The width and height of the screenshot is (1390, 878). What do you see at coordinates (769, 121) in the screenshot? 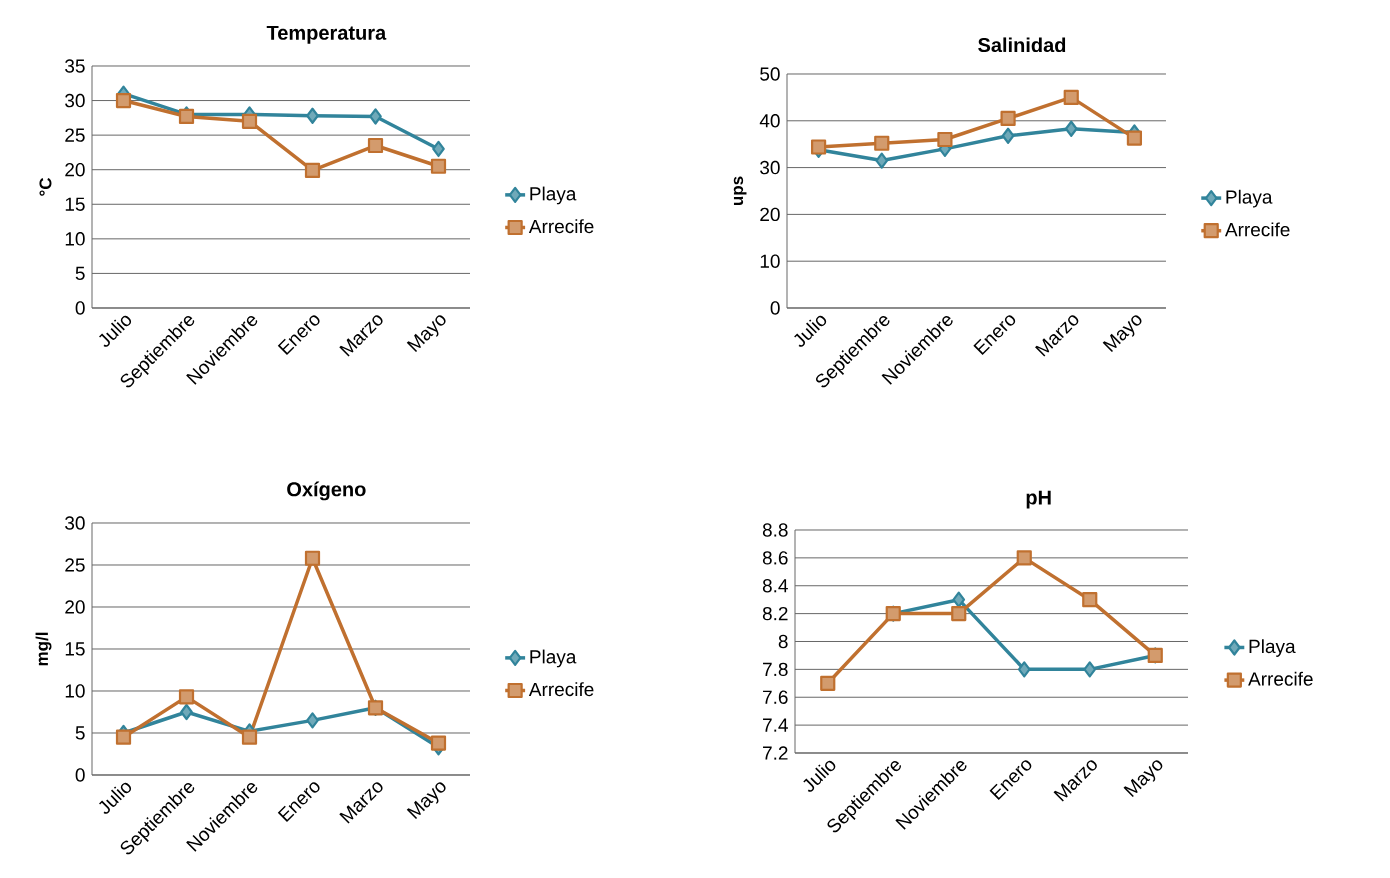
I see `y-tick-label: 40` at bounding box center [769, 121].